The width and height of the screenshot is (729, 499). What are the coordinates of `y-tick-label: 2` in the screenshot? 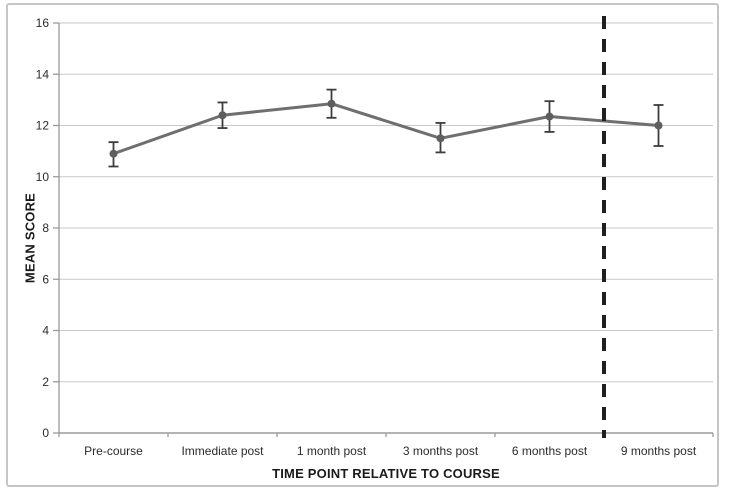 It's located at (45, 382).